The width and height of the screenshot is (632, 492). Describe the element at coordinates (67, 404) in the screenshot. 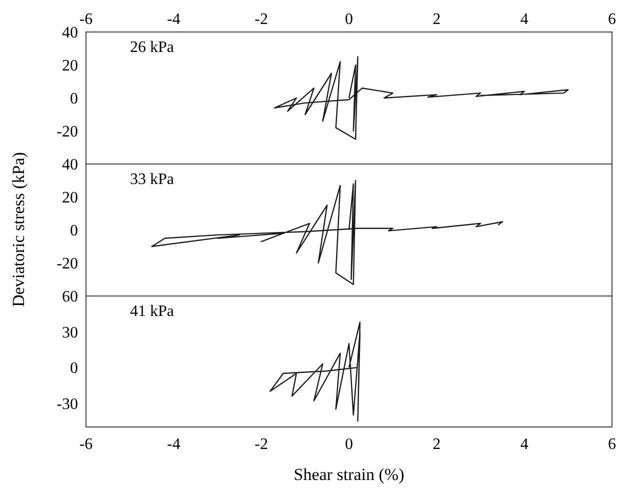

I see `y-tick-label: -30` at that location.